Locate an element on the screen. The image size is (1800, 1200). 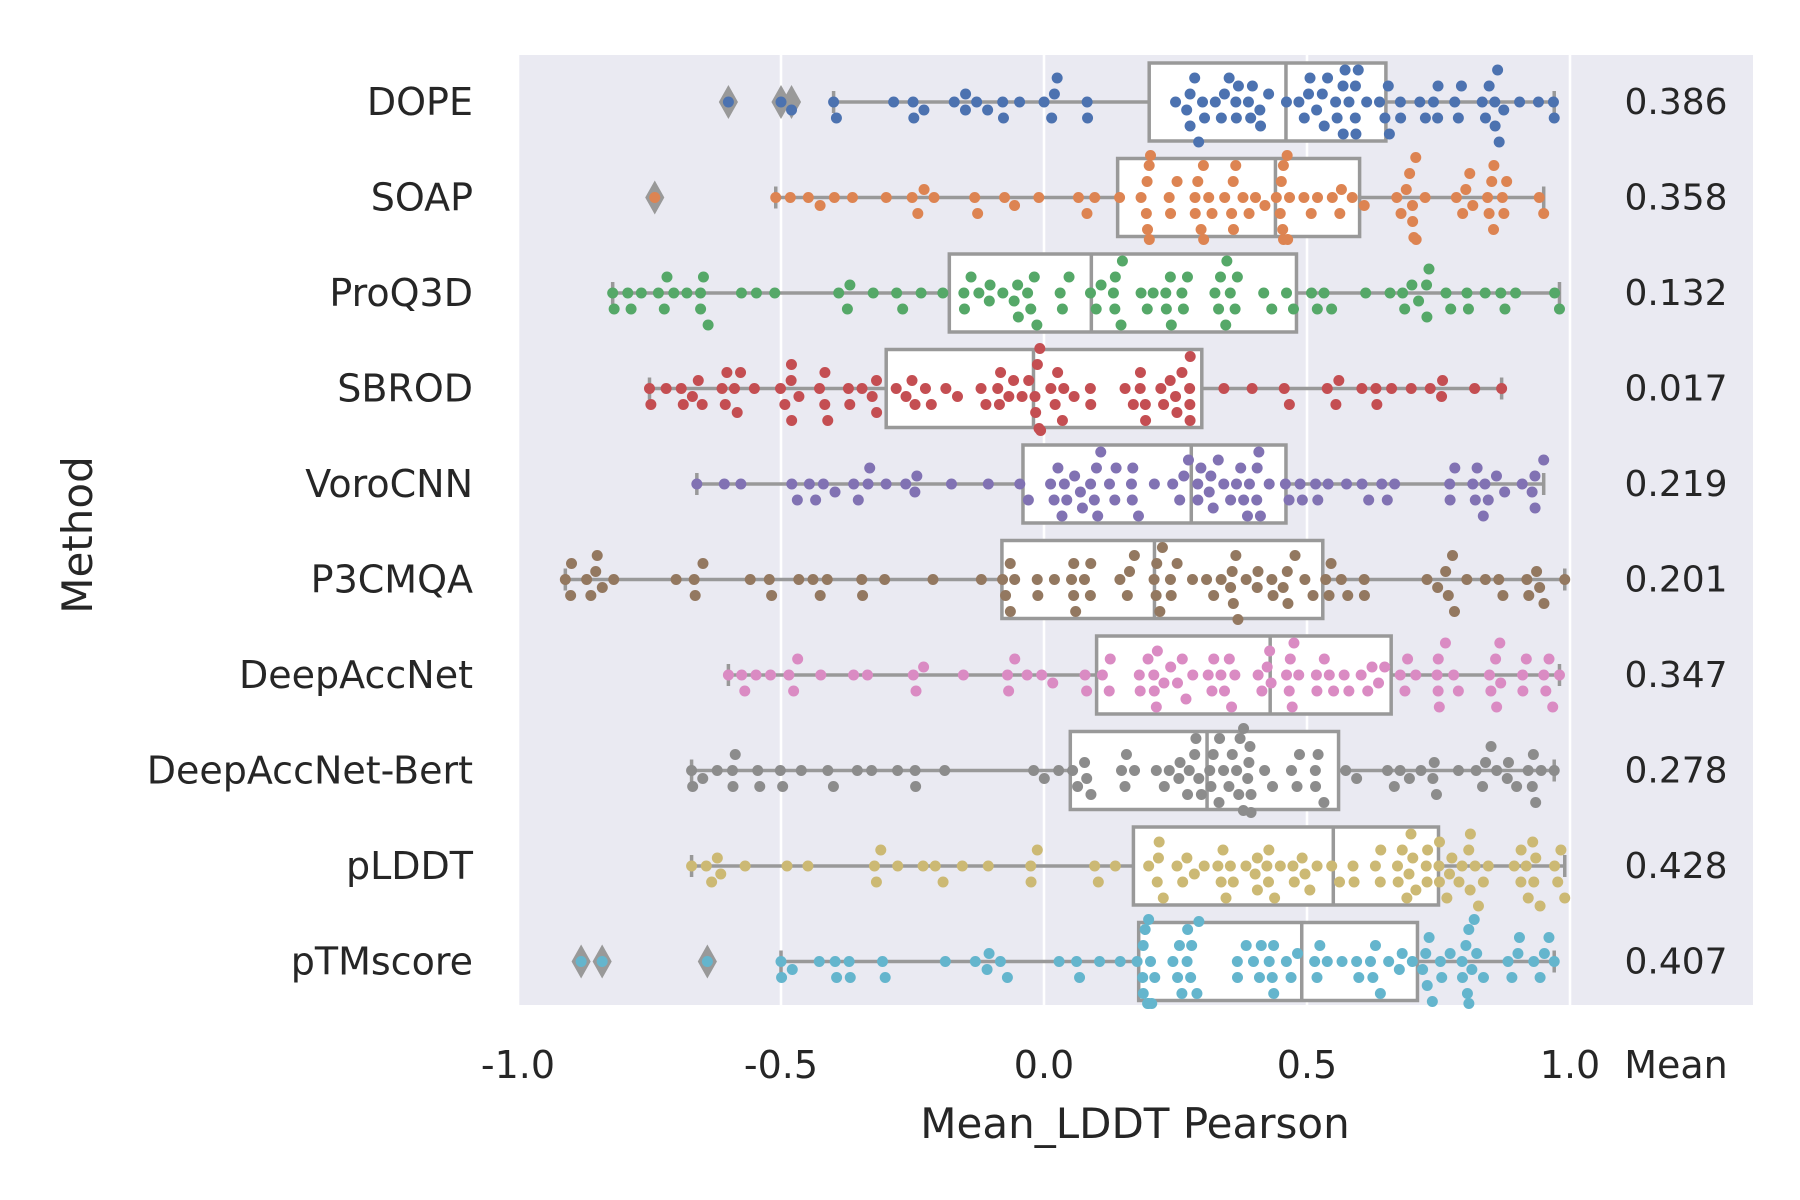
mean-value: 0.358 is located at coordinates (1675, 198).